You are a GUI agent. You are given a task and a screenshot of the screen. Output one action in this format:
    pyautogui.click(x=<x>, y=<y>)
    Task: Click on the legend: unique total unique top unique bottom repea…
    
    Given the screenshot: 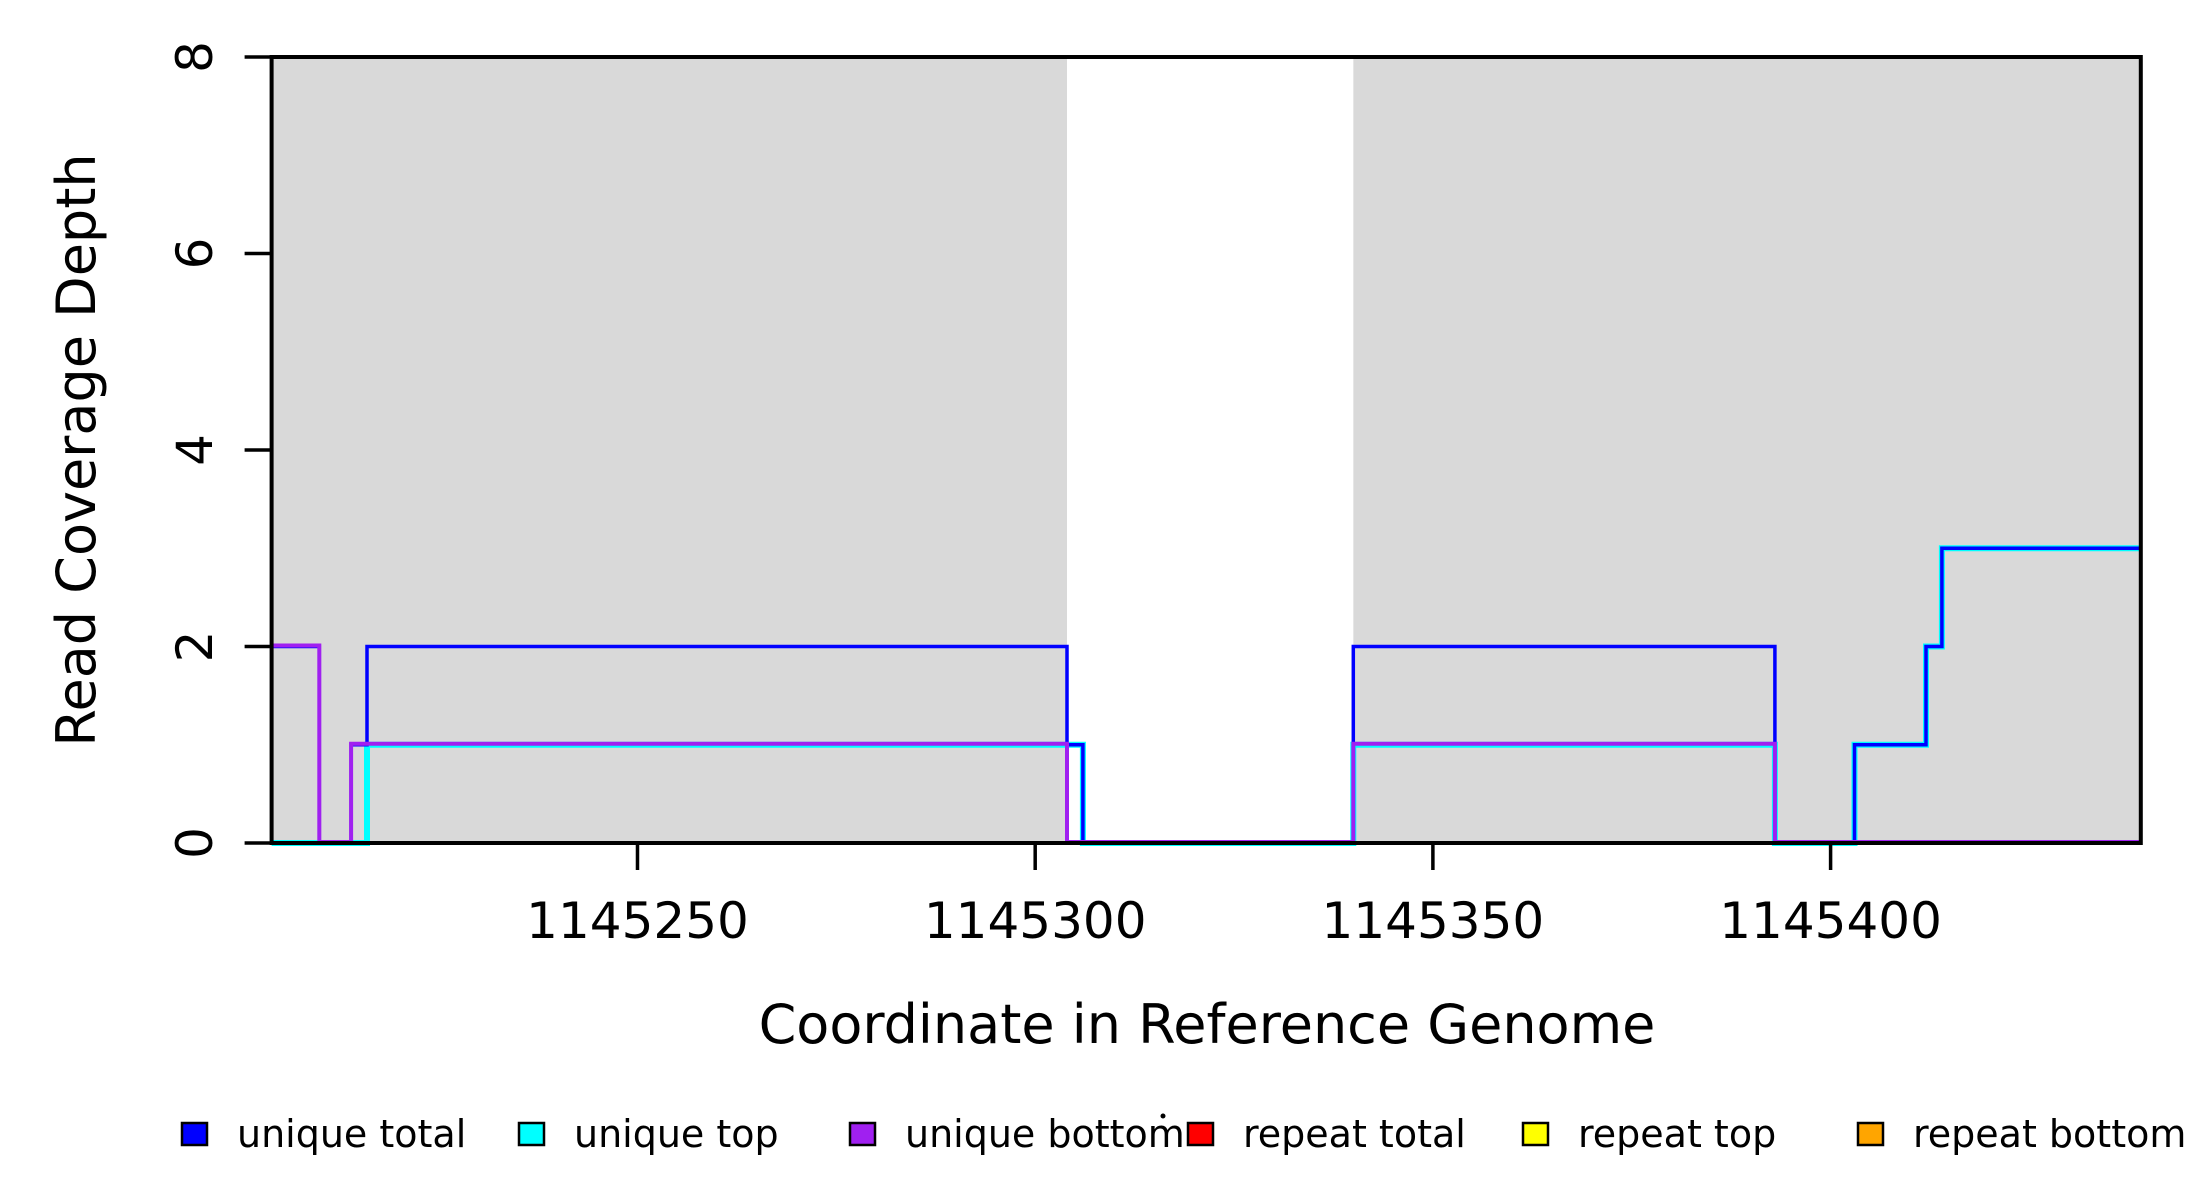 What is the action you would take?
    pyautogui.click(x=1183, y=1134)
    